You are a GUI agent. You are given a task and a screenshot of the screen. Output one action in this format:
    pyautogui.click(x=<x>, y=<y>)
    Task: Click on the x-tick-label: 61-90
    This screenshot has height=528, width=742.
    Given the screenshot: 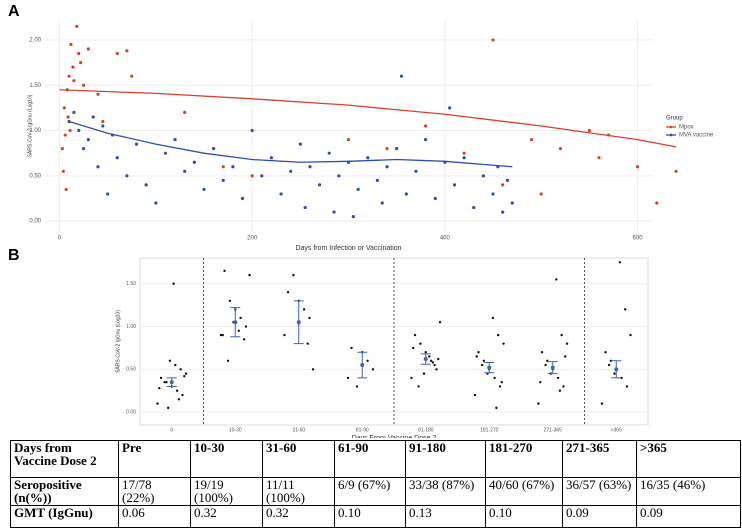 What is the action you would take?
    pyautogui.click(x=362, y=430)
    